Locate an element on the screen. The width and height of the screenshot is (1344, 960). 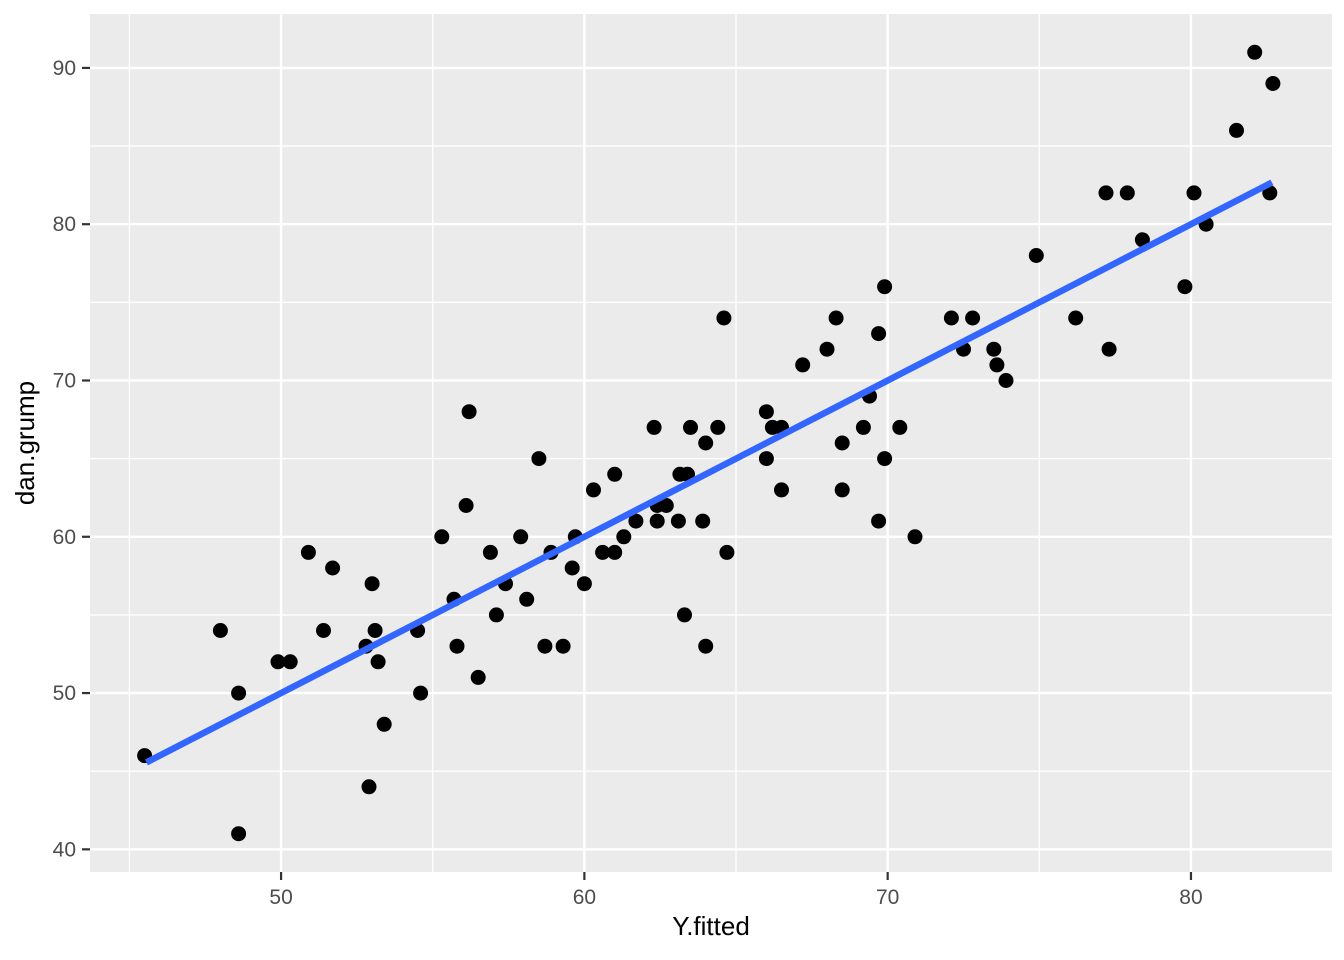
y-tick-label: 80 is located at coordinates (64, 224).